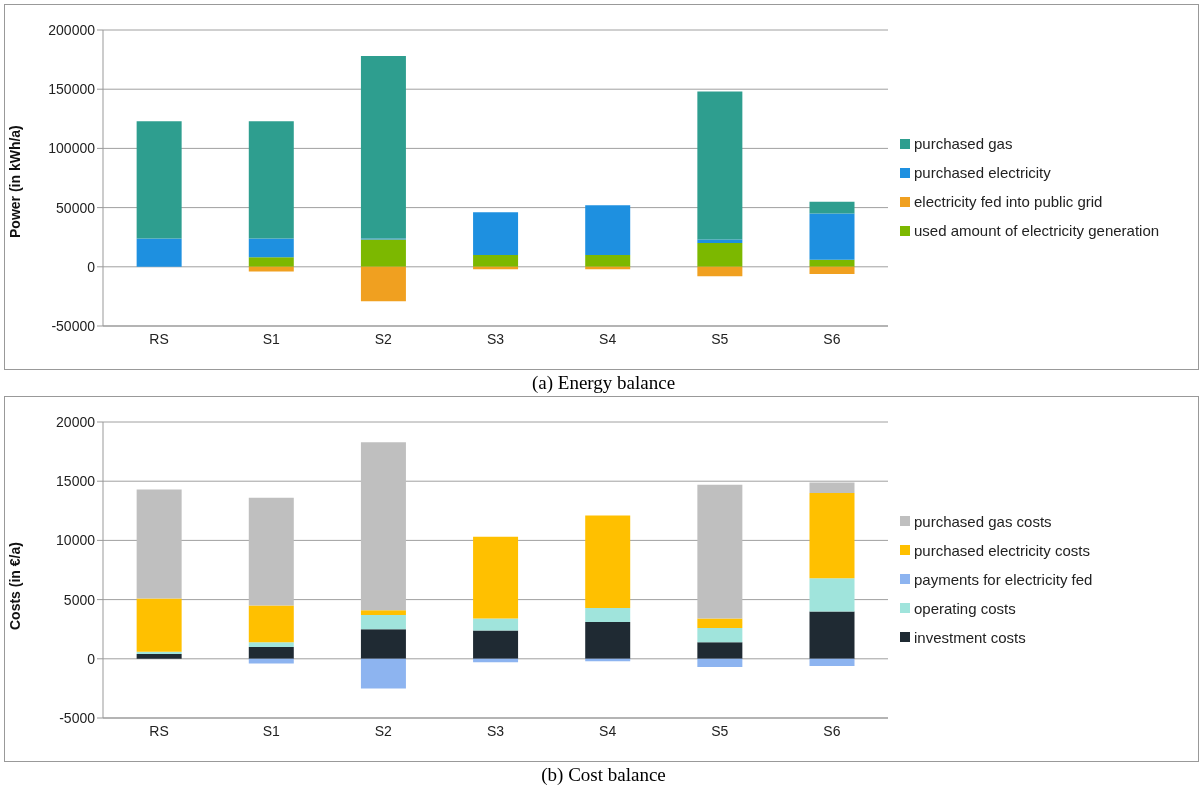 This screenshot has height=794, width=1203. What do you see at coordinates (76, 540) in the screenshot?
I see `y-tick-label: 10000` at bounding box center [76, 540].